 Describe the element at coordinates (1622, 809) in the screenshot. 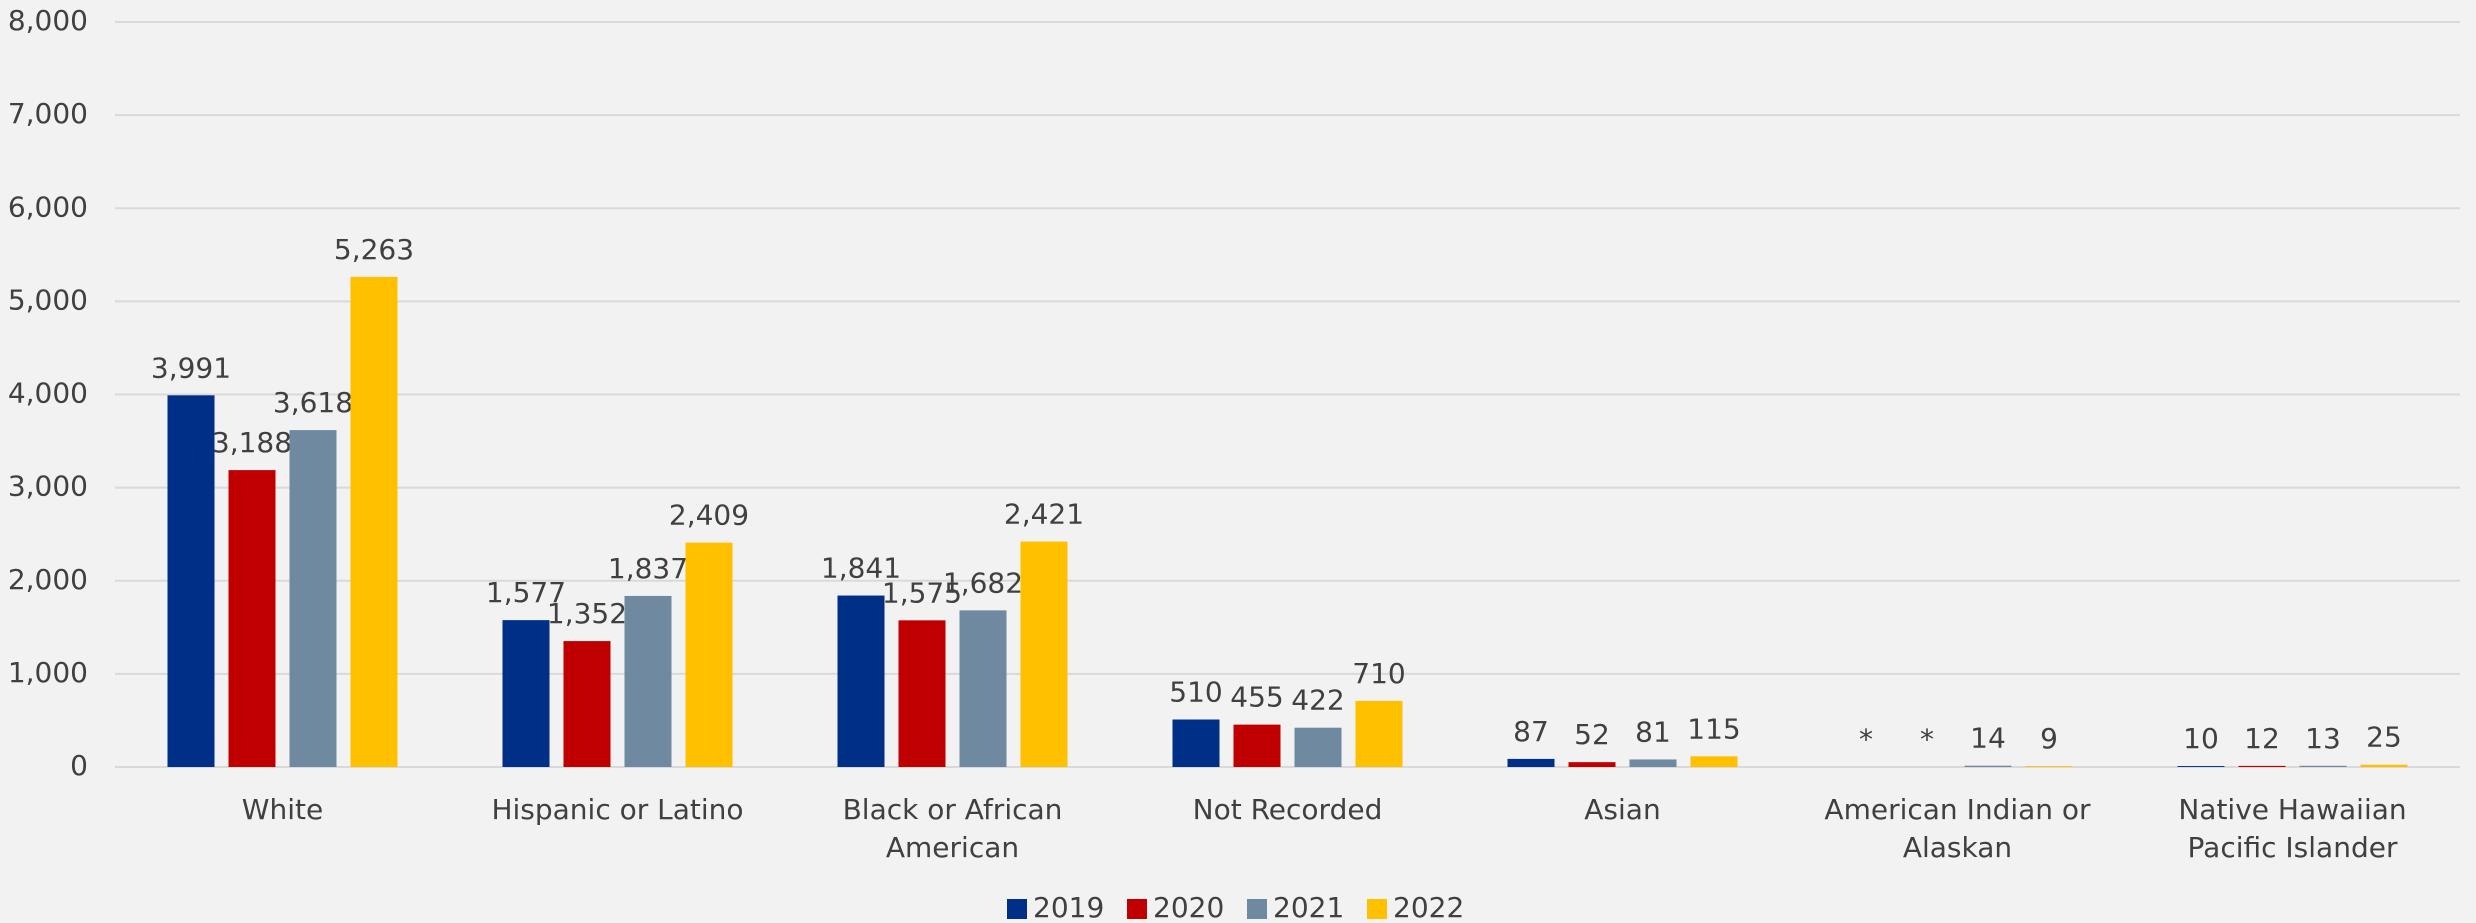

I see `x-tick-label: Asian` at that location.